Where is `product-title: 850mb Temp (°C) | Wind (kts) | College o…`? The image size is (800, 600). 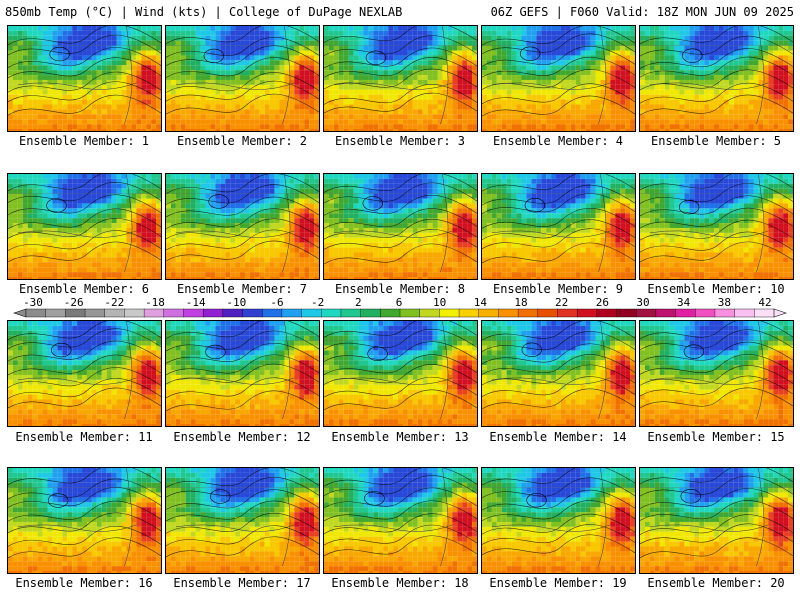
product-title: 850mb Temp (°C) | Wind (kts) | College o… is located at coordinates (204, 12).